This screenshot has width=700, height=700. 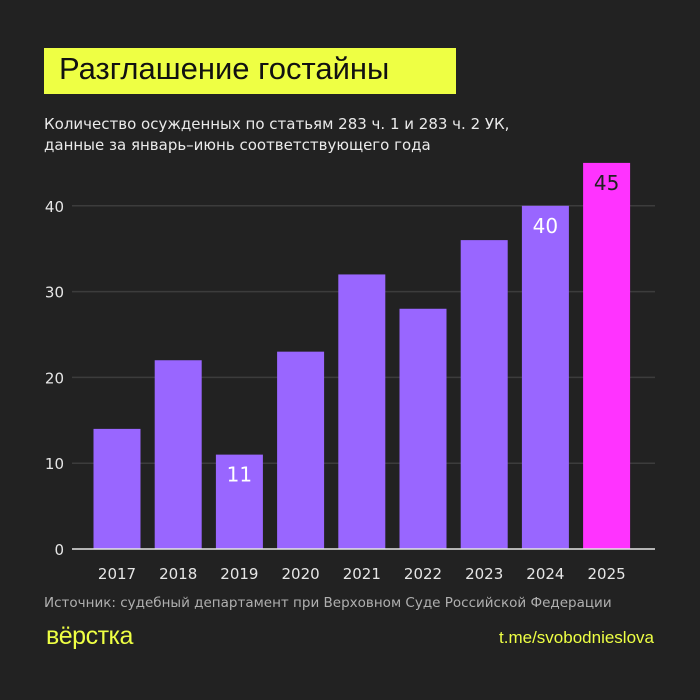 What do you see at coordinates (239, 574) in the screenshot?
I see `x-tick-label: 2019` at bounding box center [239, 574].